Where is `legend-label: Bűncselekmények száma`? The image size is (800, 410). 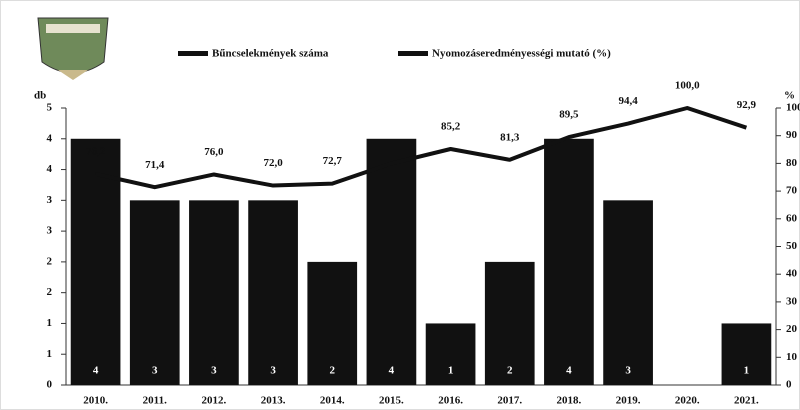
legend-label: Bűncselekmények száma is located at coordinates (270, 54).